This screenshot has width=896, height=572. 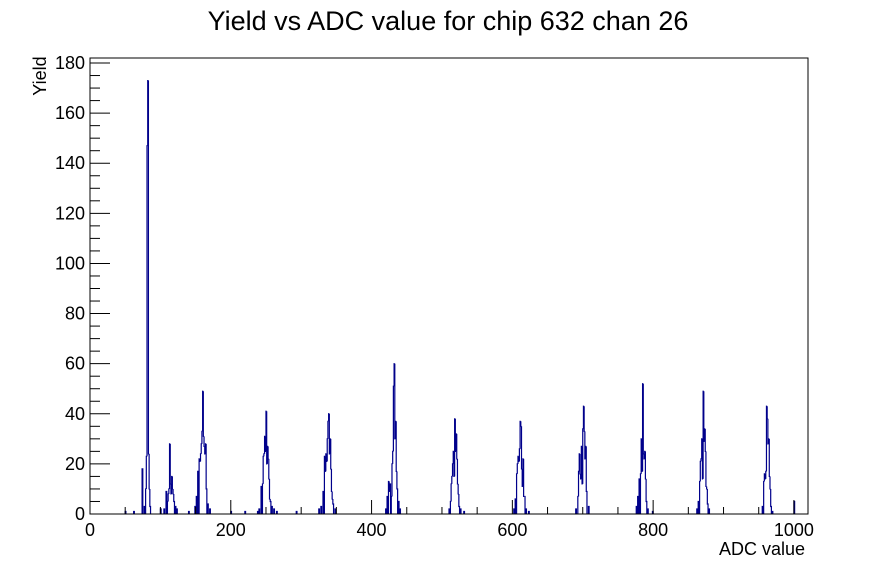 I want to click on y-tick-label: 160, so click(x=70, y=113).